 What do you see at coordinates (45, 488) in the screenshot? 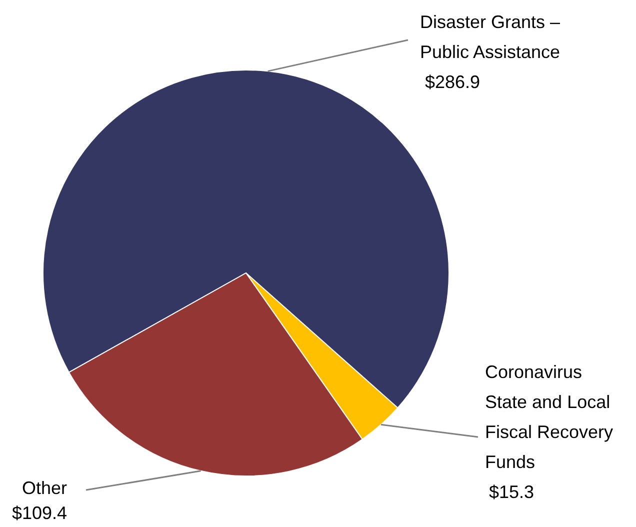
I see `slice-label: Other` at bounding box center [45, 488].